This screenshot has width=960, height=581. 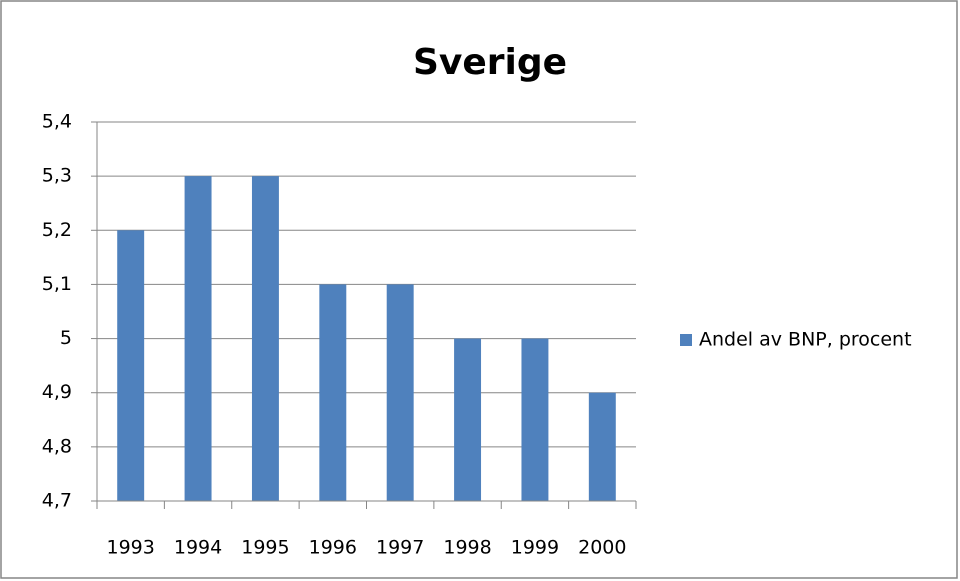 I want to click on y-tick-label: 4,9, so click(x=57, y=392).